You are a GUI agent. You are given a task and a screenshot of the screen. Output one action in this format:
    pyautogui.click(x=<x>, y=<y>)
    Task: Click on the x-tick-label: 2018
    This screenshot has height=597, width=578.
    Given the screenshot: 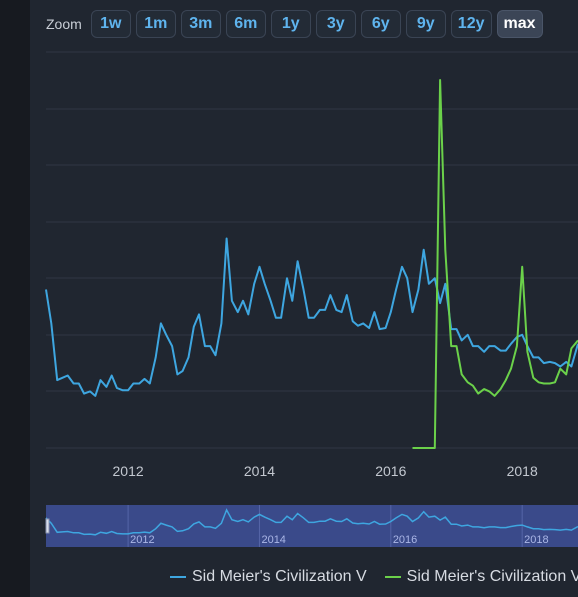 What is the action you would take?
    pyautogui.click(x=522, y=471)
    